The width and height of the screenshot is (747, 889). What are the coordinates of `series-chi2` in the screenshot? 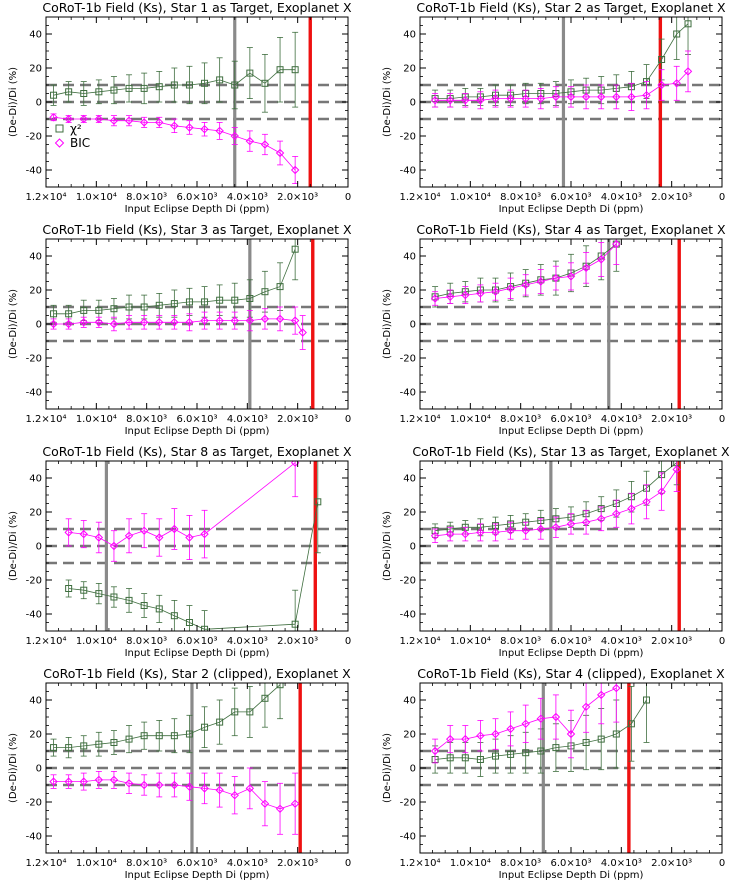 It's located at (193, 546).